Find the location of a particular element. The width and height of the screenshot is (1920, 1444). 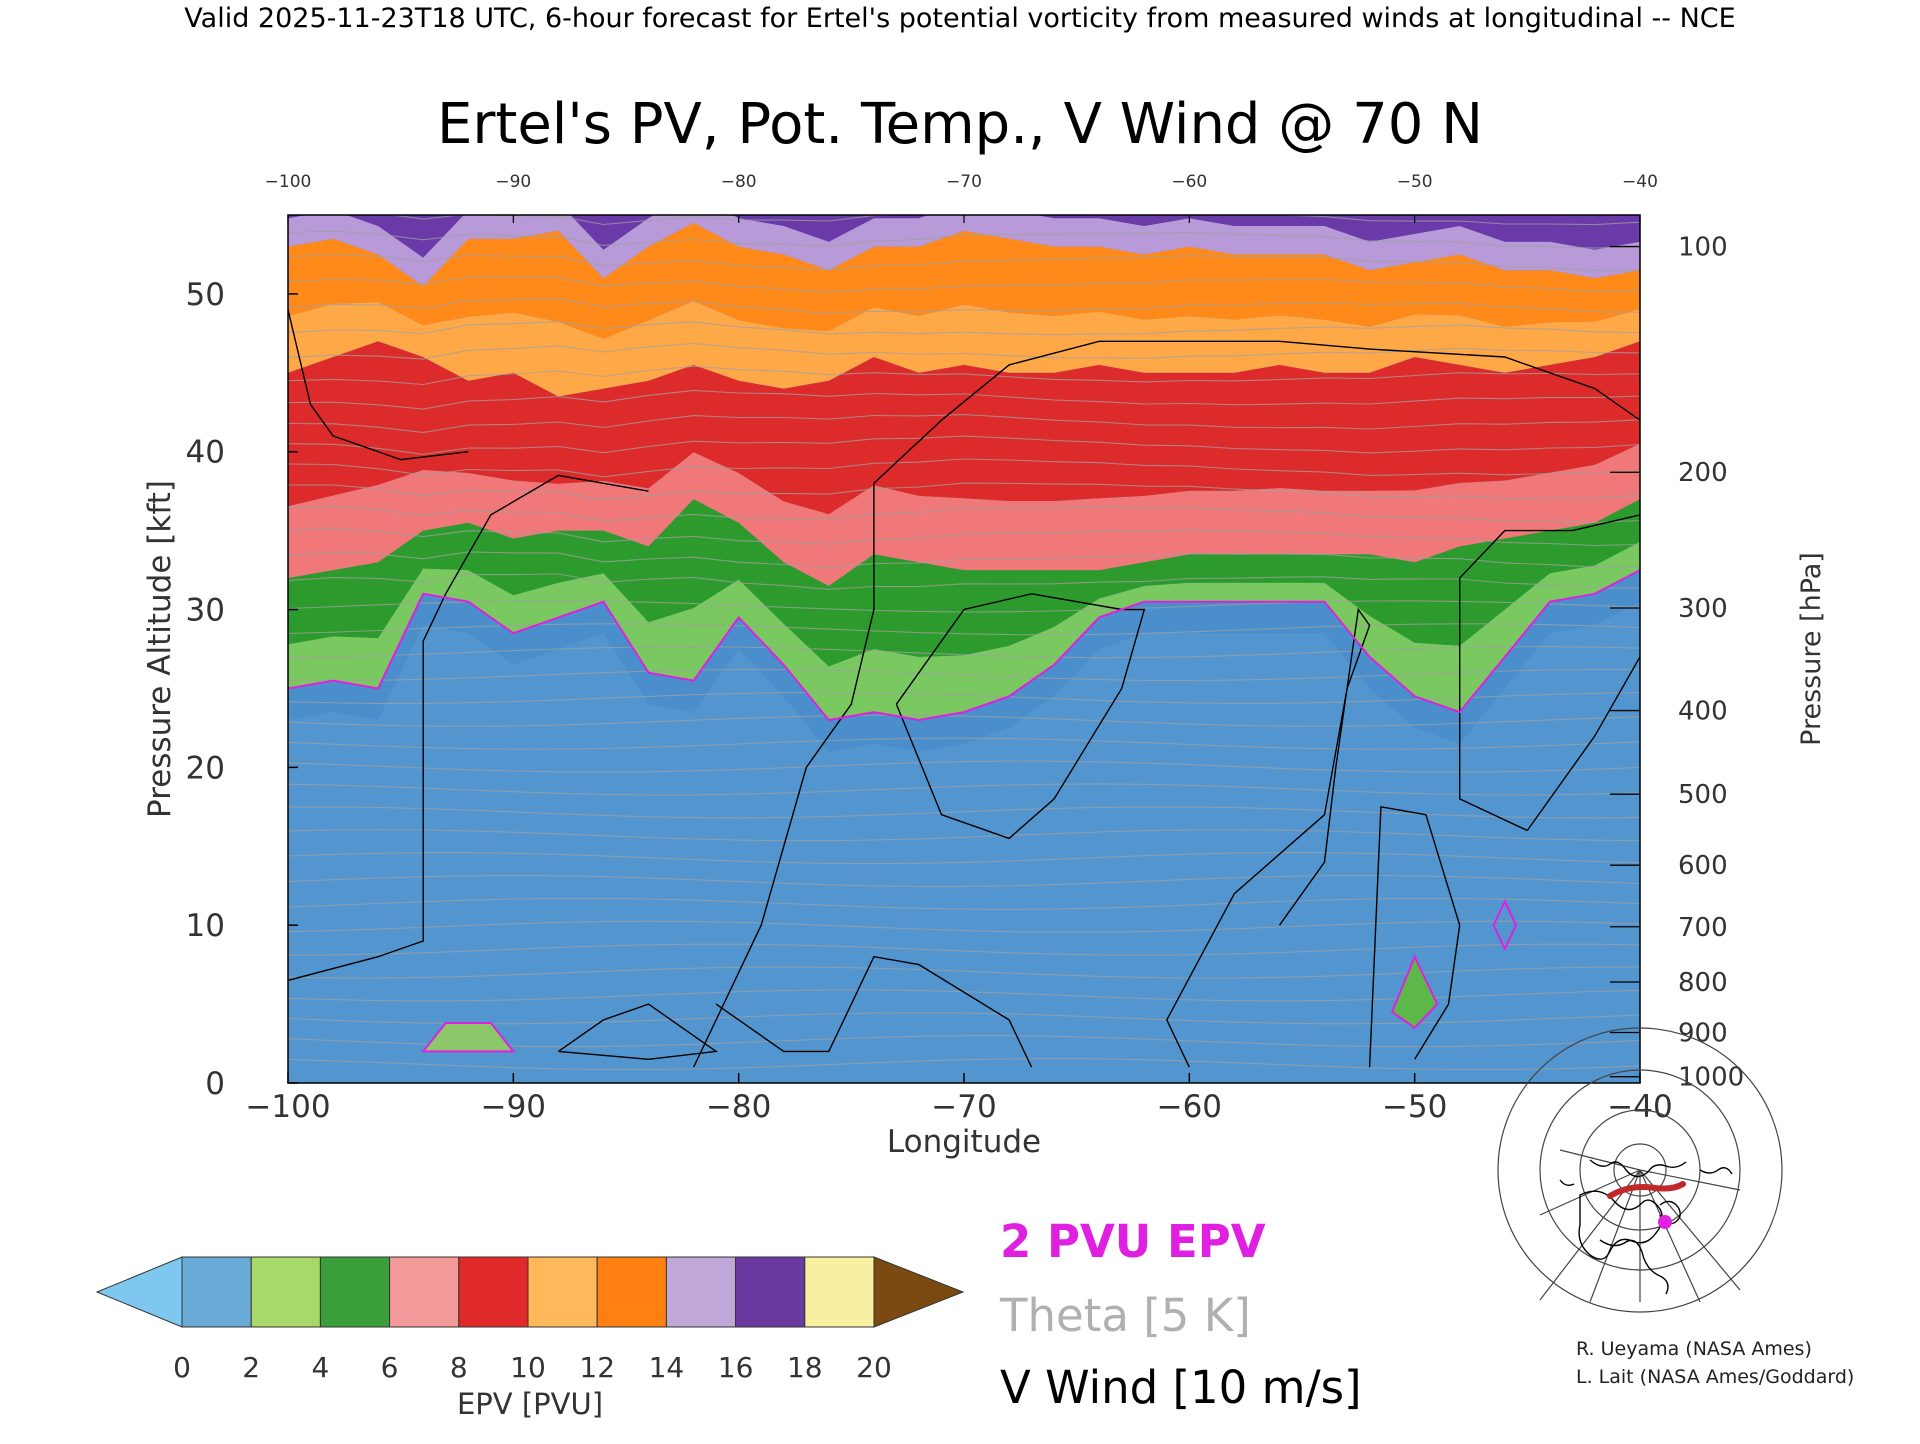

colorbar: 0 2 4 6 8 10 12 14 16 18 20 is located at coordinates (530, 1320).